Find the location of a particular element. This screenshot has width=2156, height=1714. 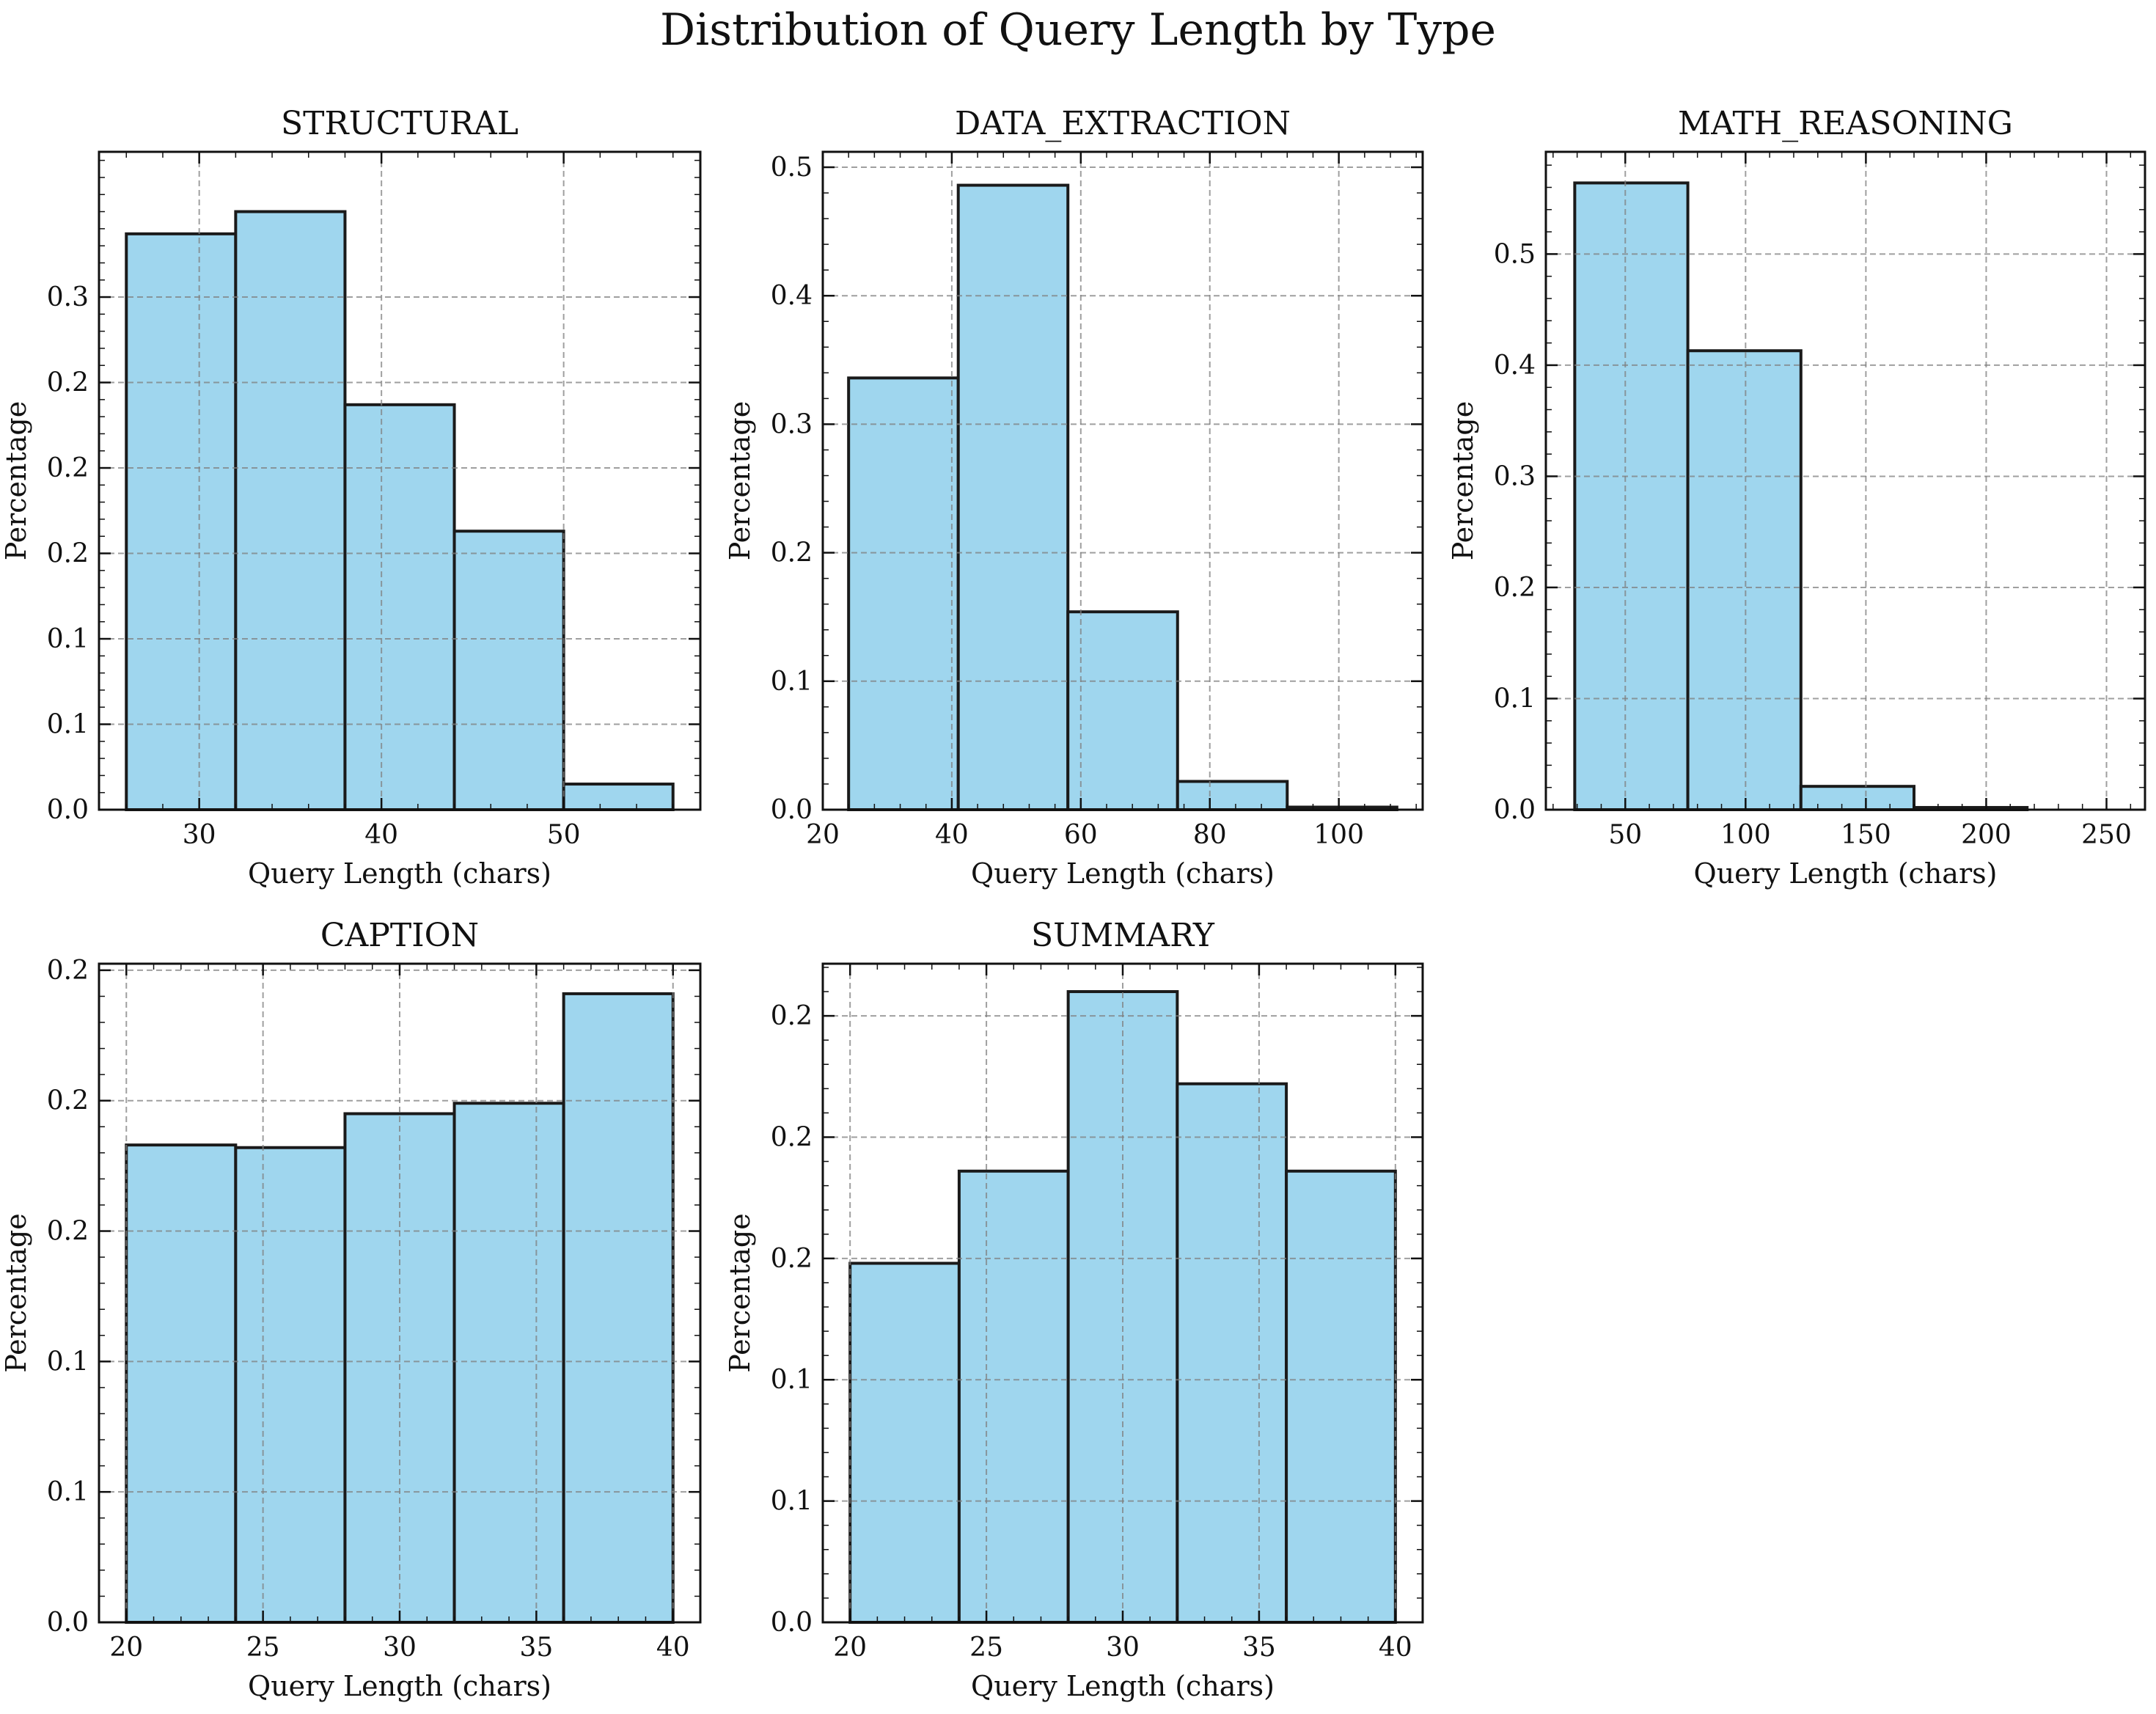

subplot-title: STRUCTURAL is located at coordinates (399, 123).